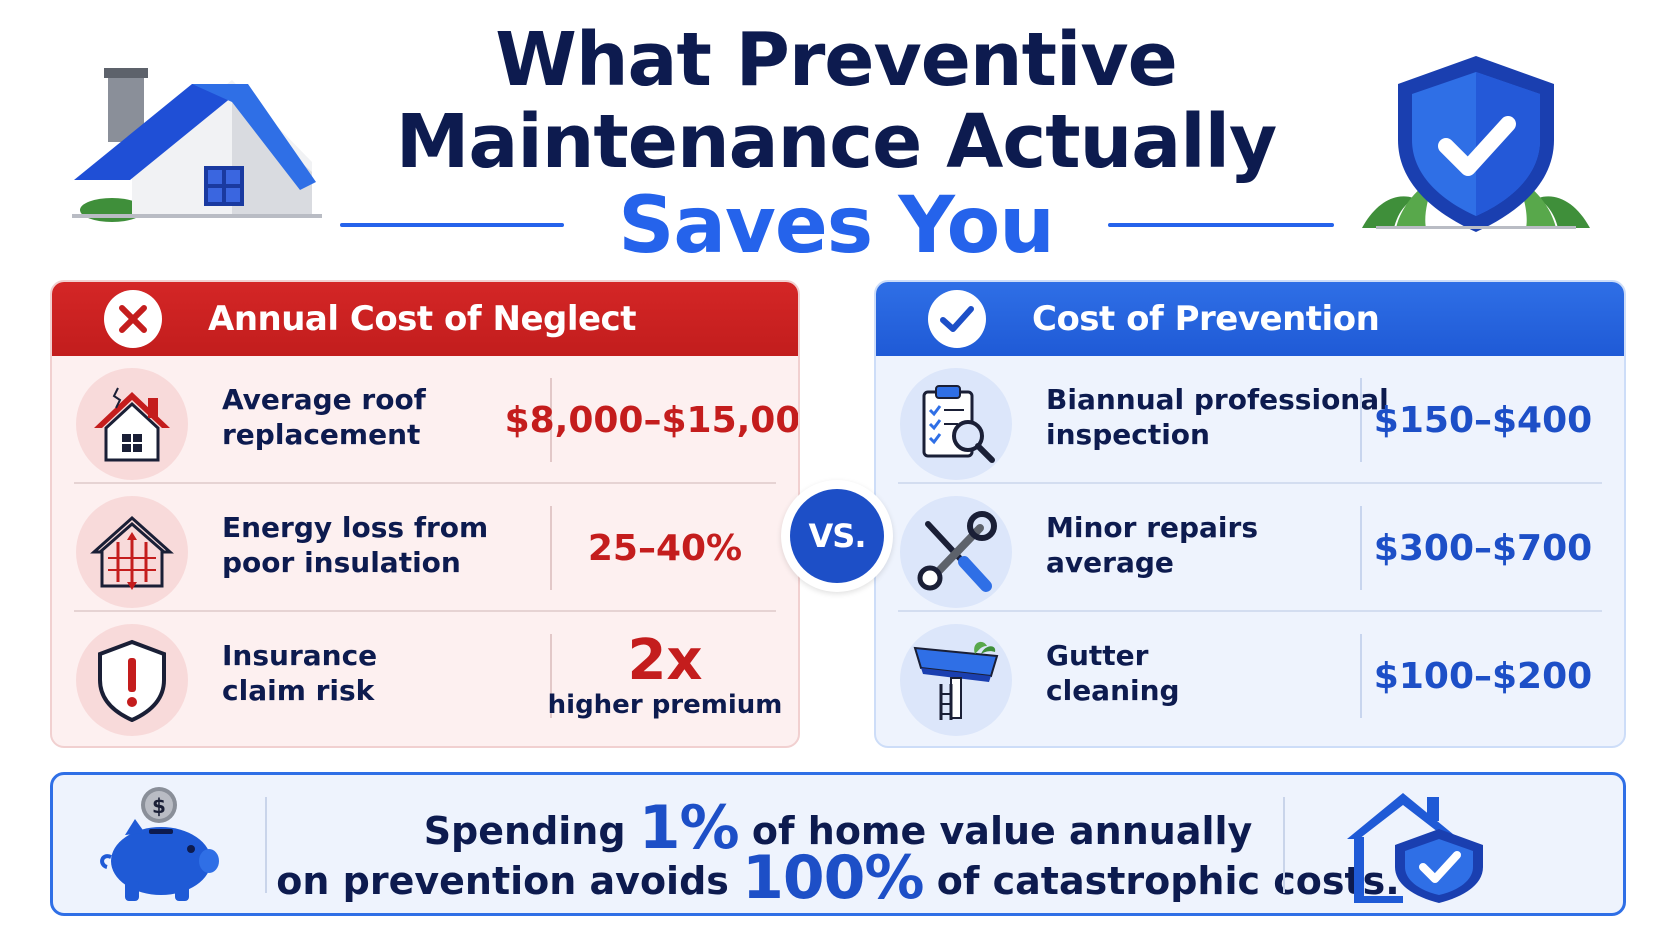 The width and height of the screenshot is (1672, 941). Describe the element at coordinates (1152, 527) in the screenshot. I see `row-label-line-1: Minor repairs` at that location.